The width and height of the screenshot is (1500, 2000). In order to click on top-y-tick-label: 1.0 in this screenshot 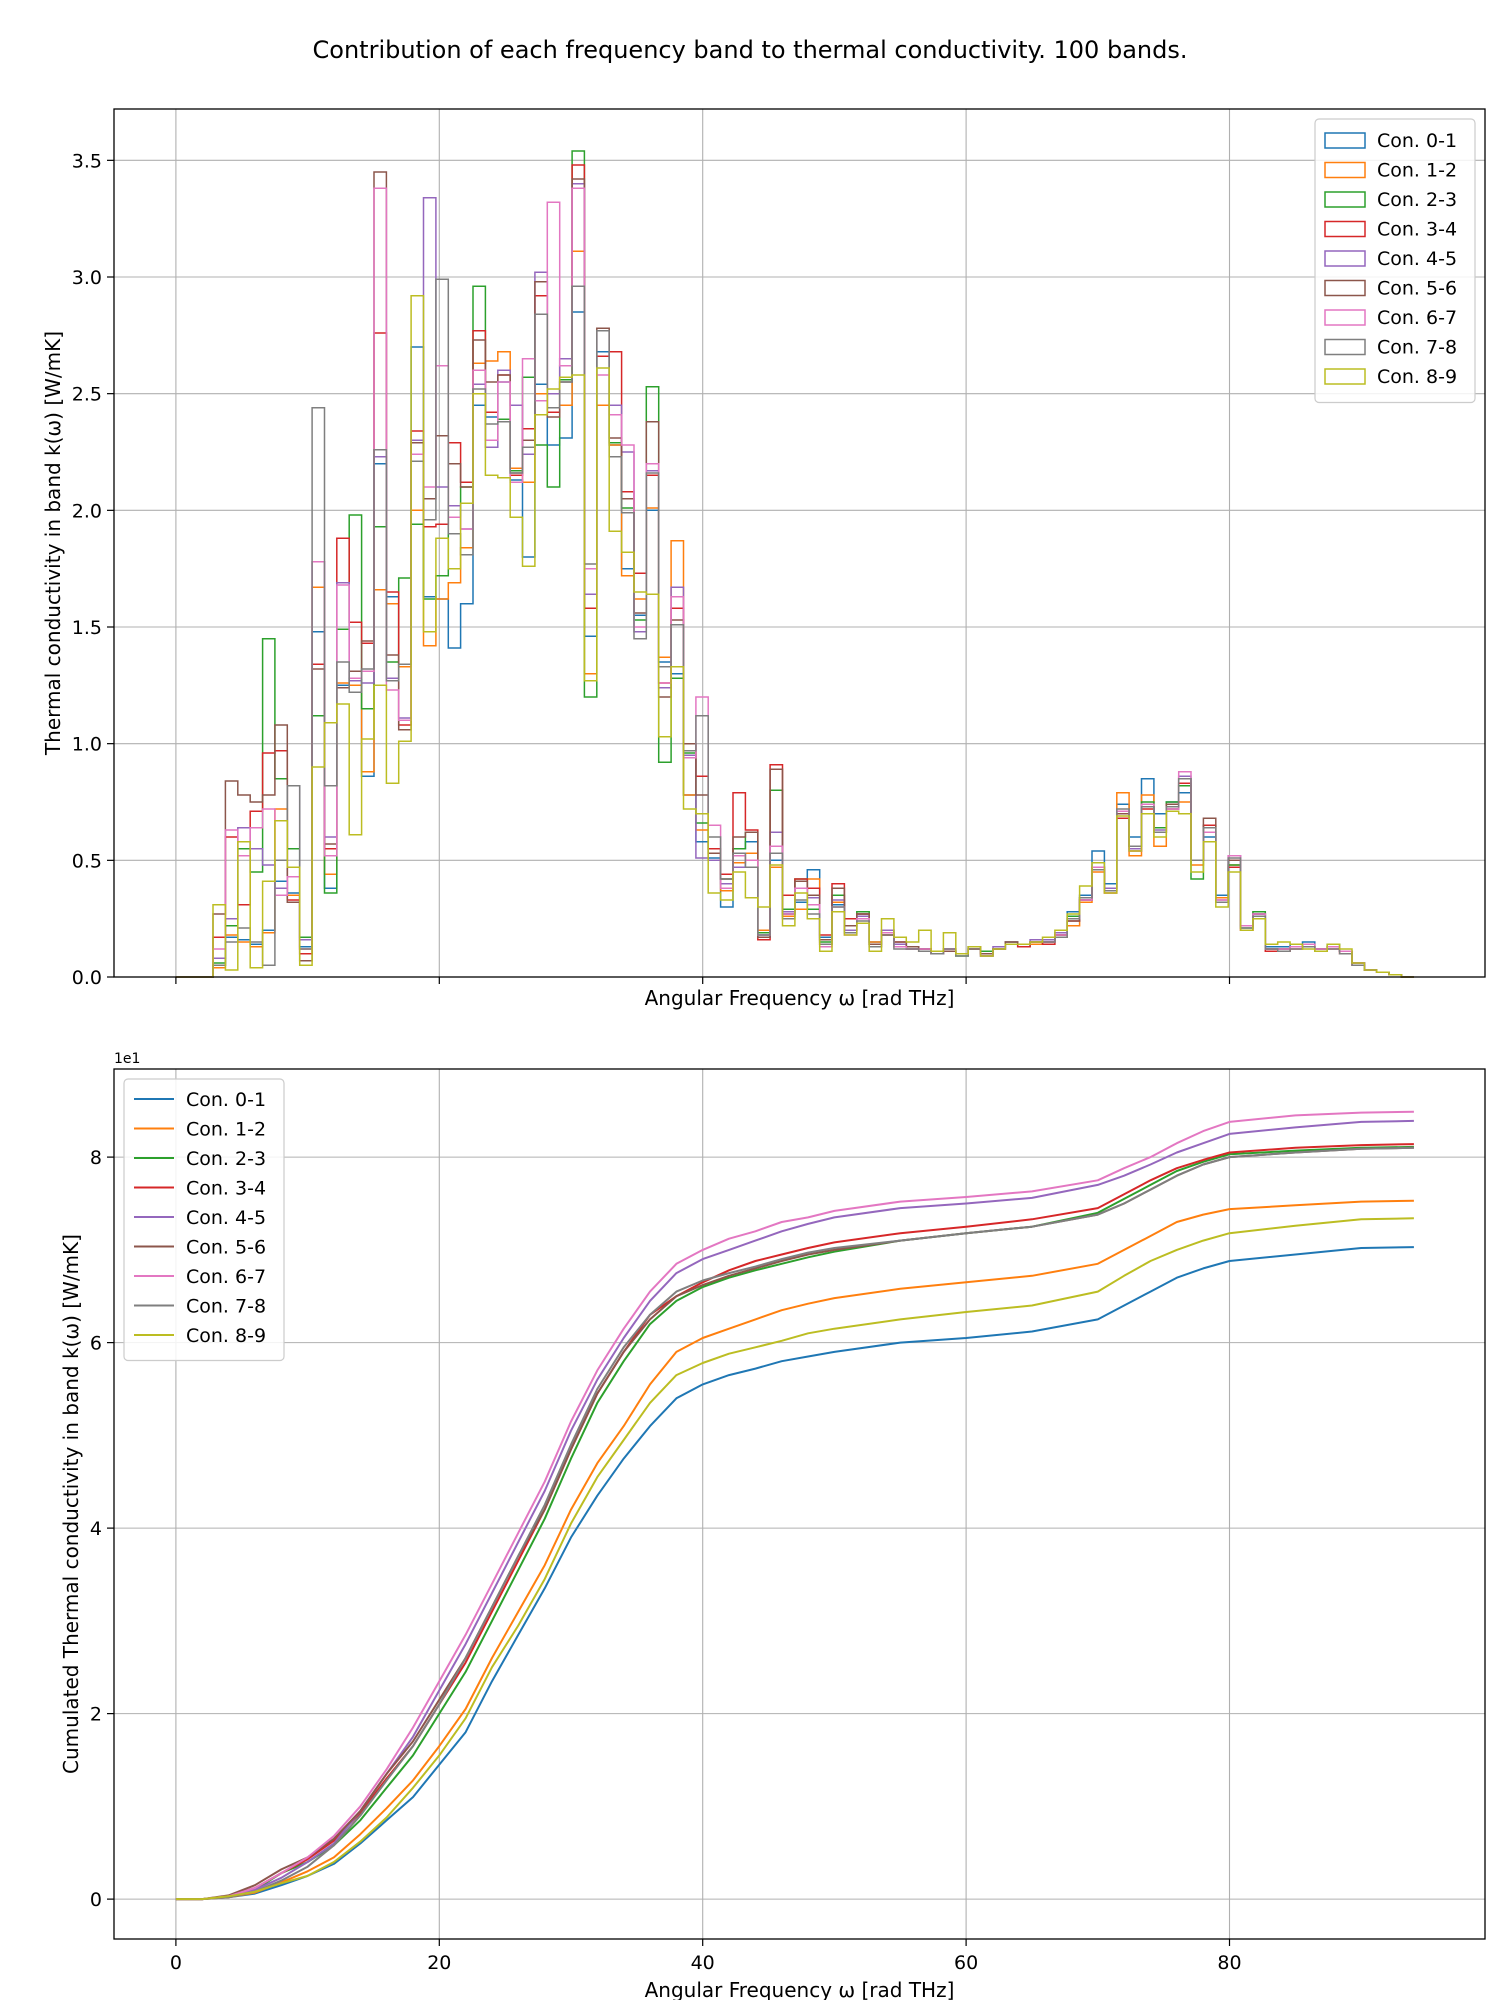, I will do `click(87, 745)`.